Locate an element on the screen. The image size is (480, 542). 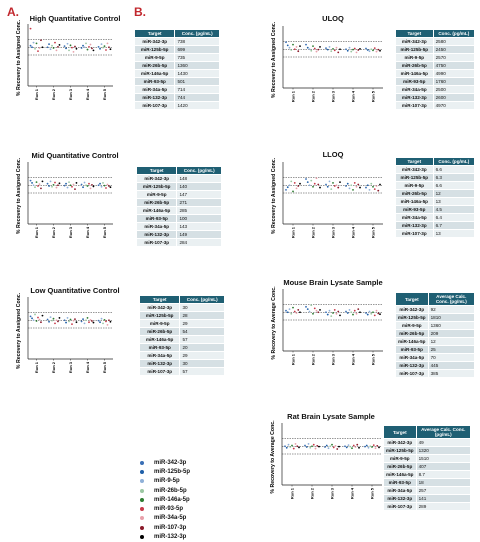
legend-label: miR-132-3p is located at coordinates (170, 537).